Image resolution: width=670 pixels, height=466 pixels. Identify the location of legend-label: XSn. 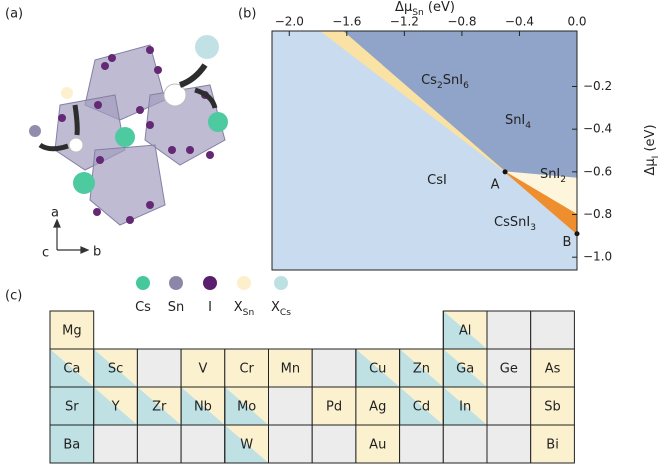
(244, 309).